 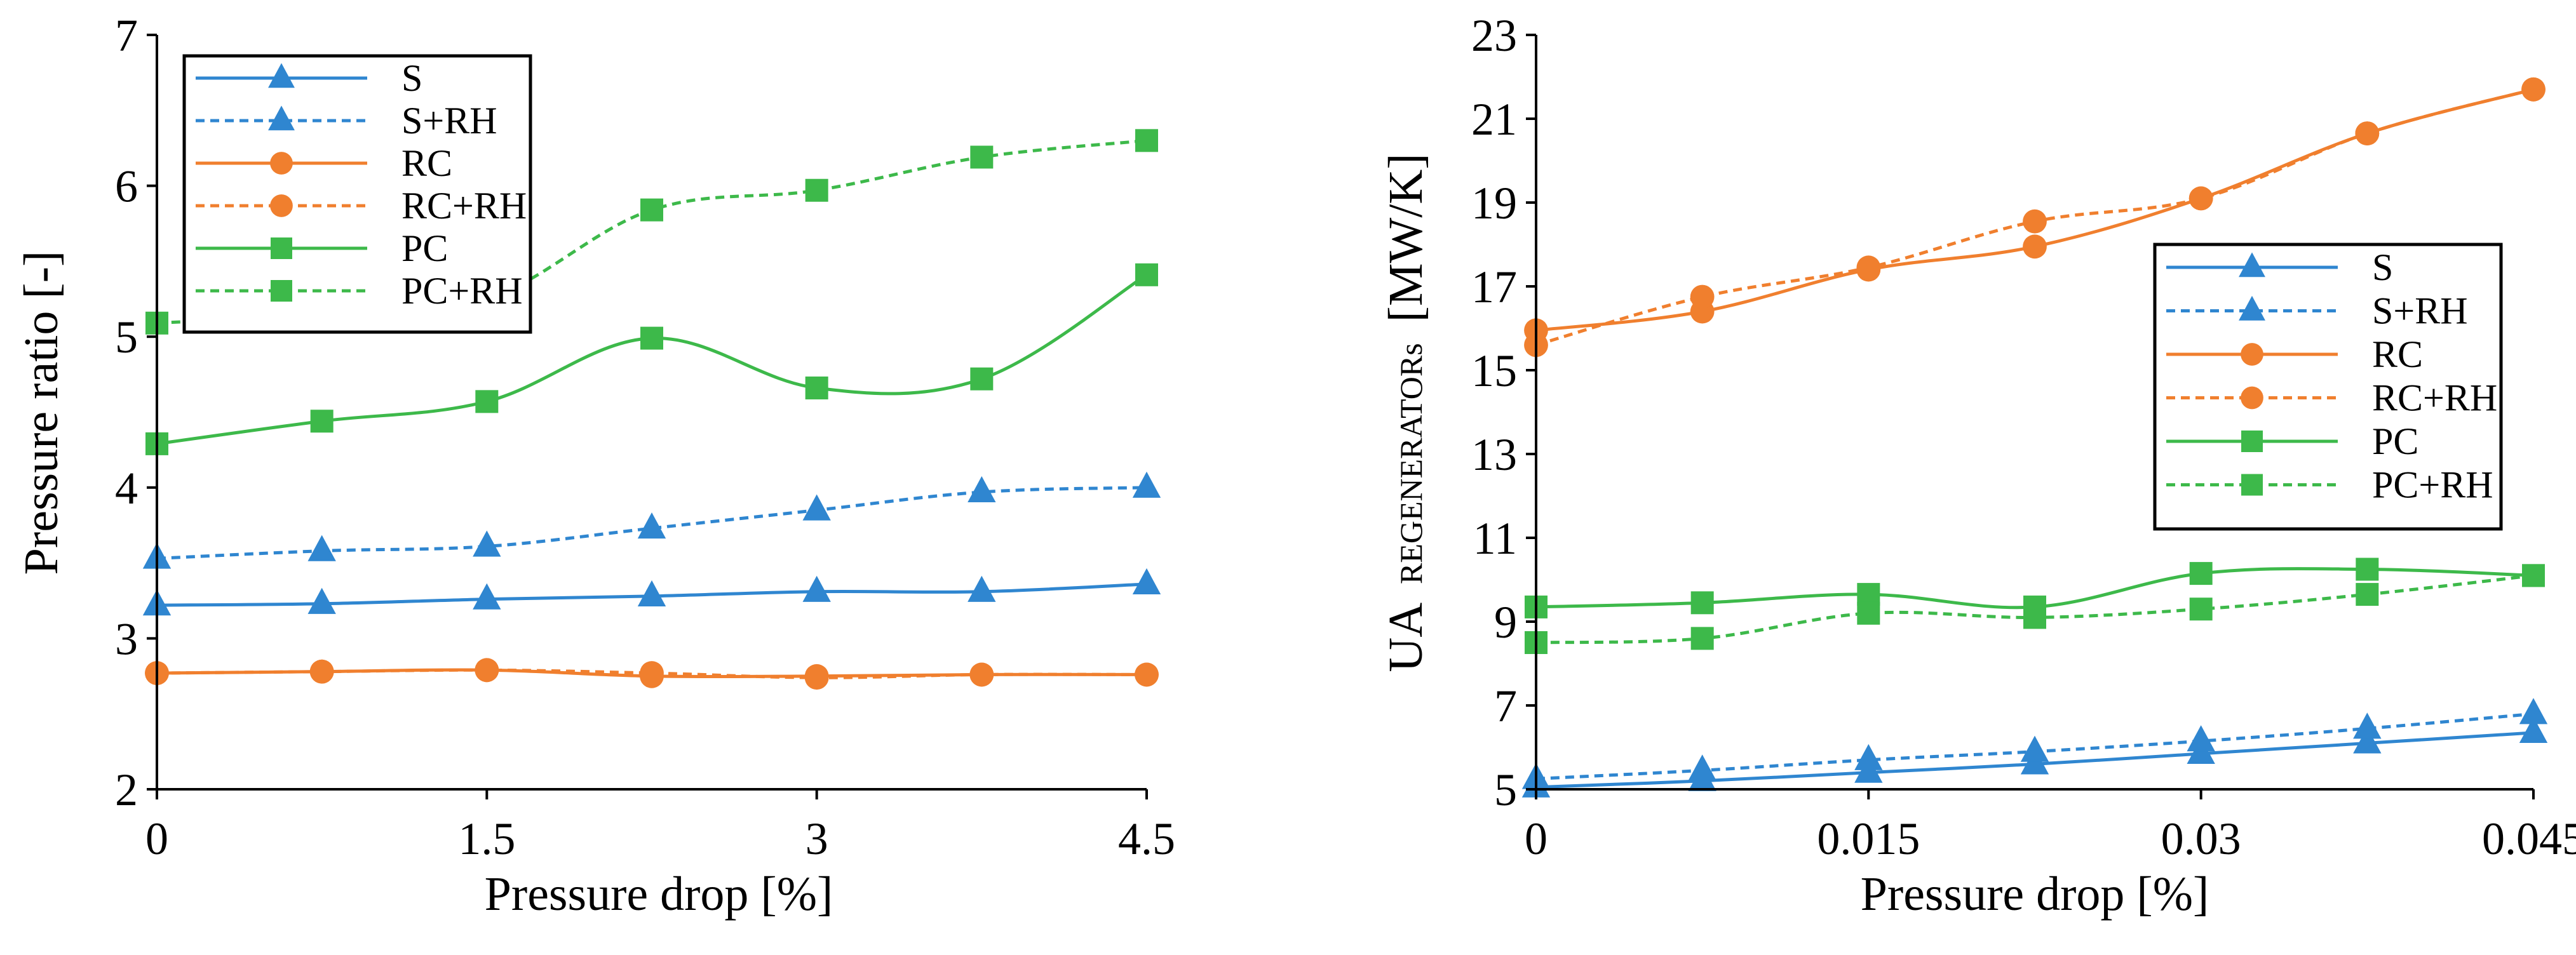 I want to click on right-legend-marker-rc, so click(x=2252, y=354).